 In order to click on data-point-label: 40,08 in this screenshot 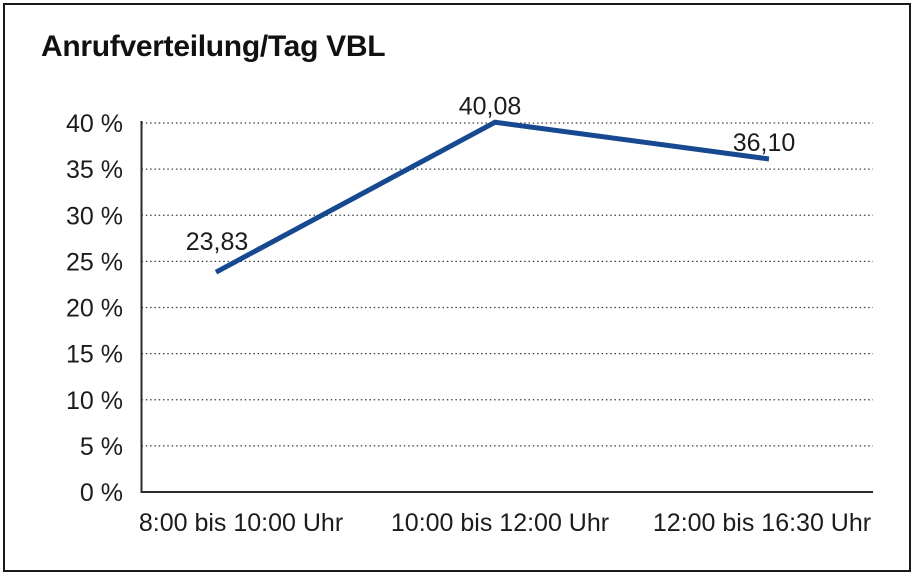, I will do `click(490, 106)`.